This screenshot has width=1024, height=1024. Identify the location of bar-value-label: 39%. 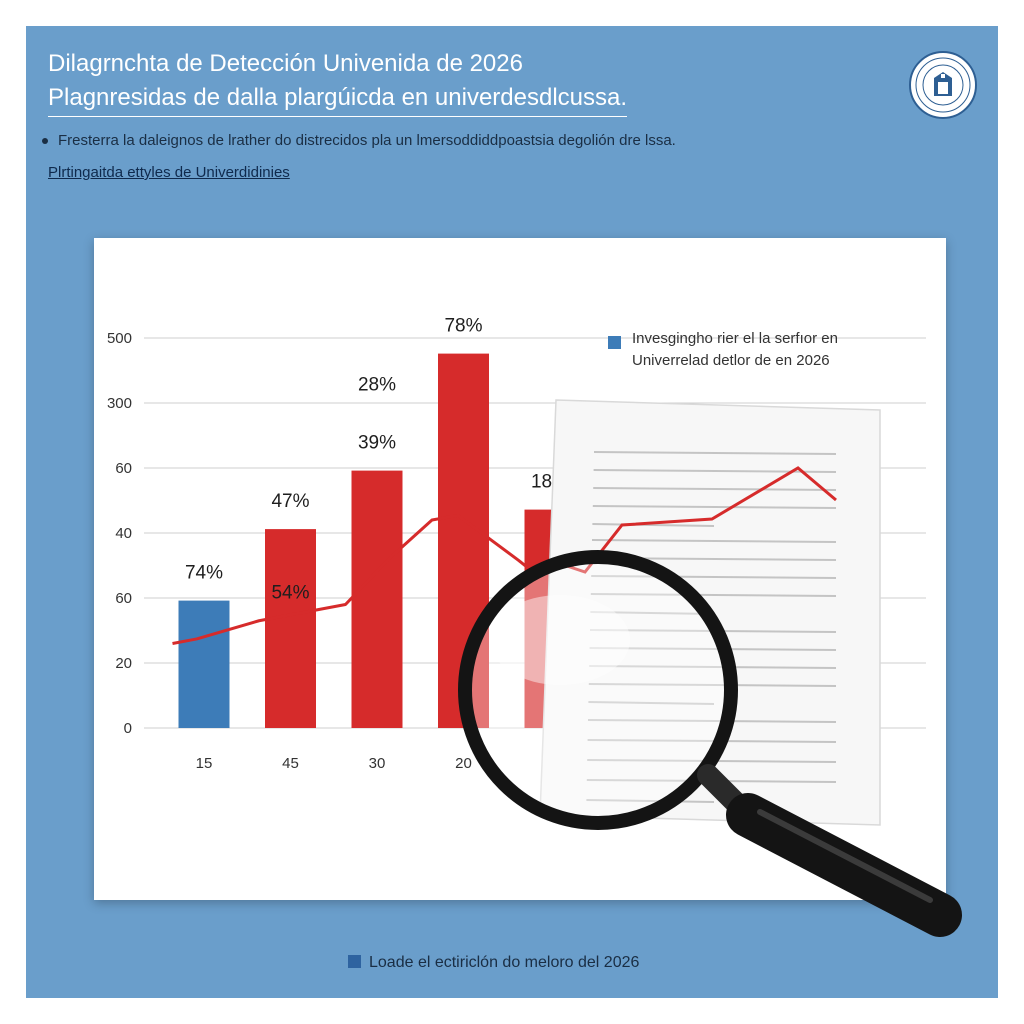
(377, 443).